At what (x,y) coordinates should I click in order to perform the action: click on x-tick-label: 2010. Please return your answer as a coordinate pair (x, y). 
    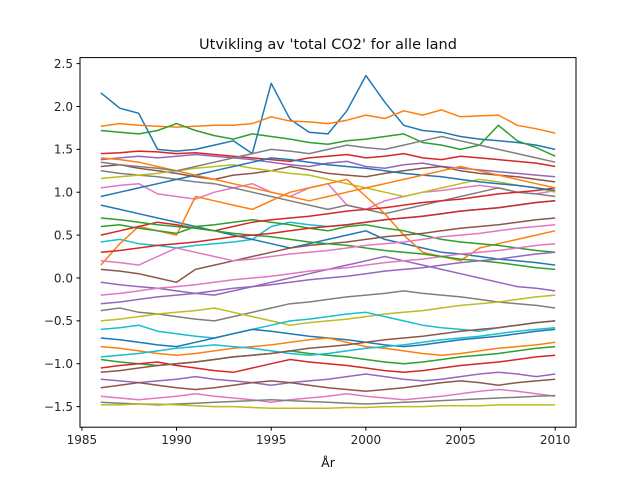
    Looking at the image, I should click on (555, 440).